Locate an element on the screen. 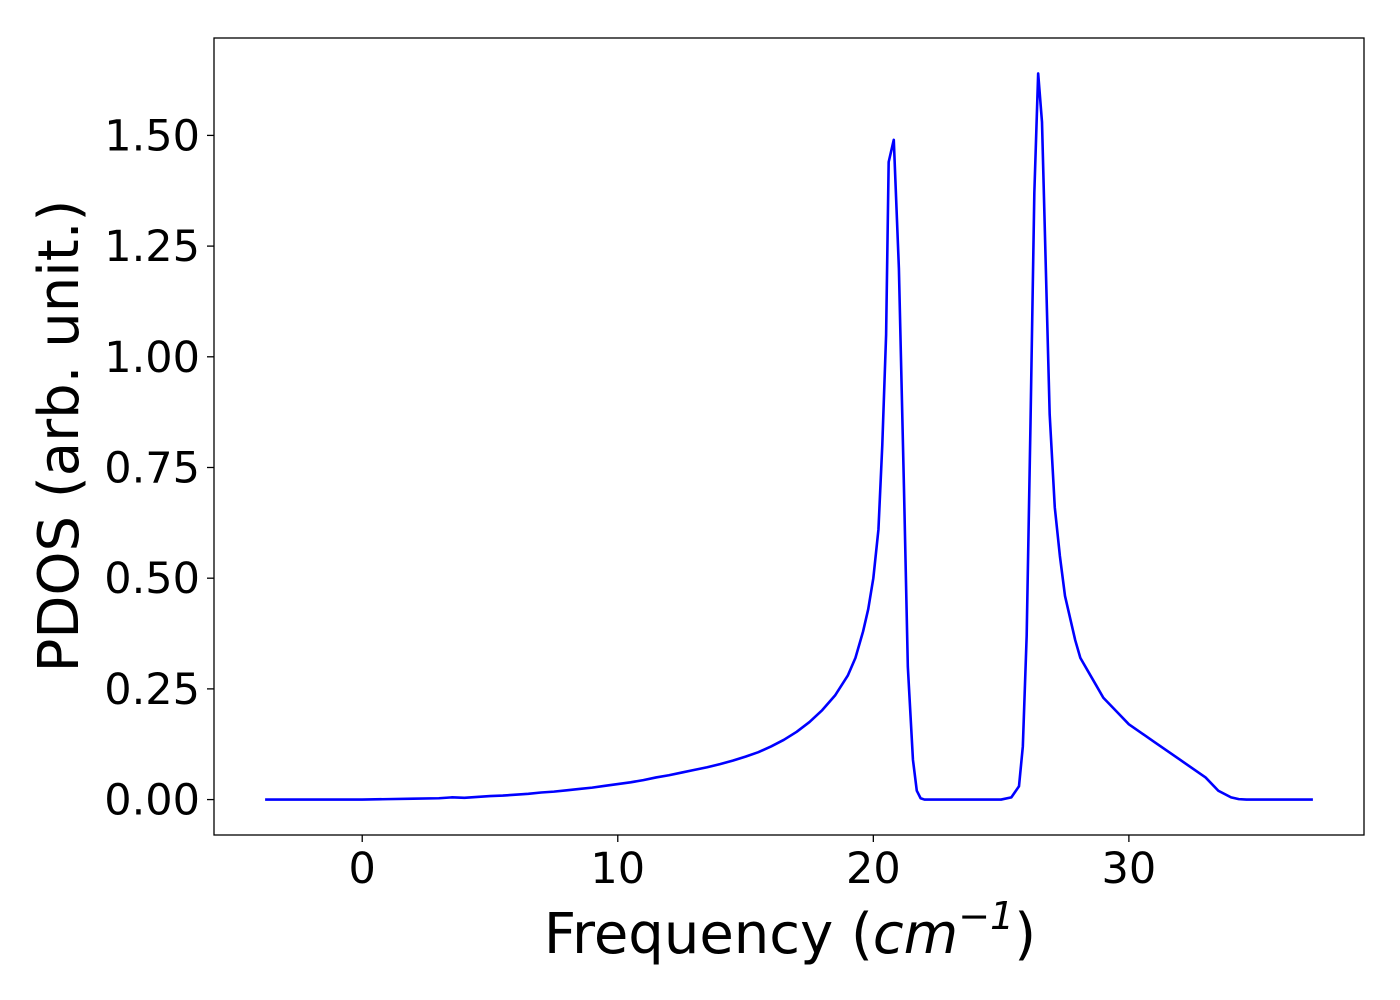 This screenshot has width=1400, height=1000. y-axis-label: PDOS (arb. unit.) is located at coordinates (59, 436).